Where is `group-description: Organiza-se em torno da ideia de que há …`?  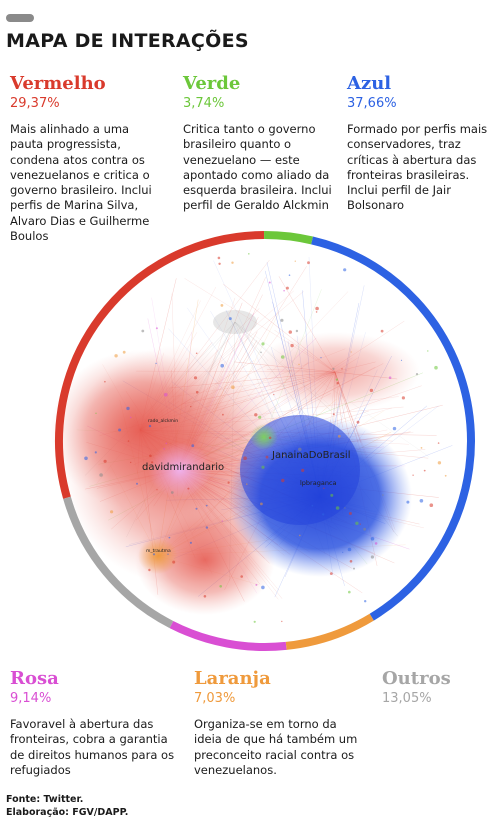
group-description: Organiza-se em torno da ideia de que há … is located at coordinates (276, 747).